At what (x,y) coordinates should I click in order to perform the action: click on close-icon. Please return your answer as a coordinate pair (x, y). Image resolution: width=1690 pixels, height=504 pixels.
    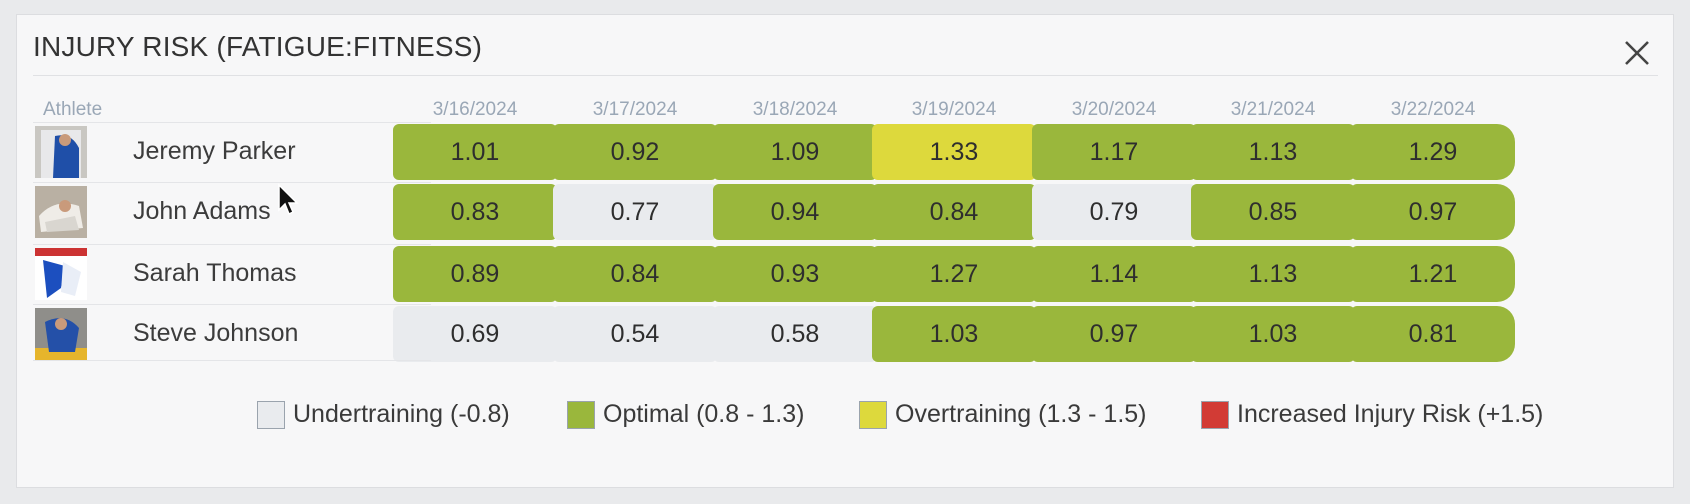
    Looking at the image, I should click on (1637, 53).